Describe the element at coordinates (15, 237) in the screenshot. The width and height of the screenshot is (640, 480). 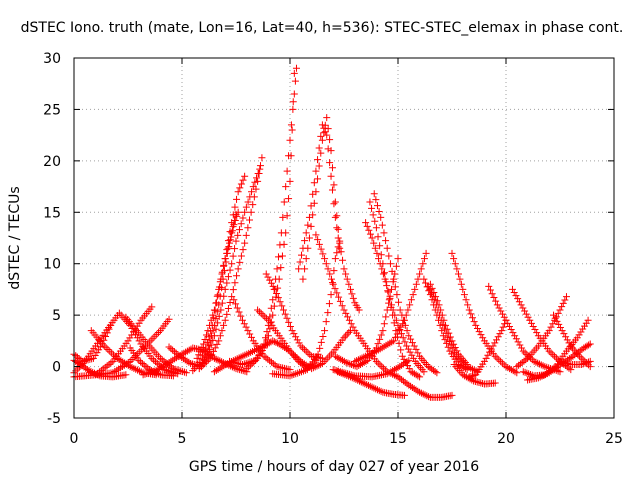
I see `y-axis-label: dSTEC / TECUs` at that location.